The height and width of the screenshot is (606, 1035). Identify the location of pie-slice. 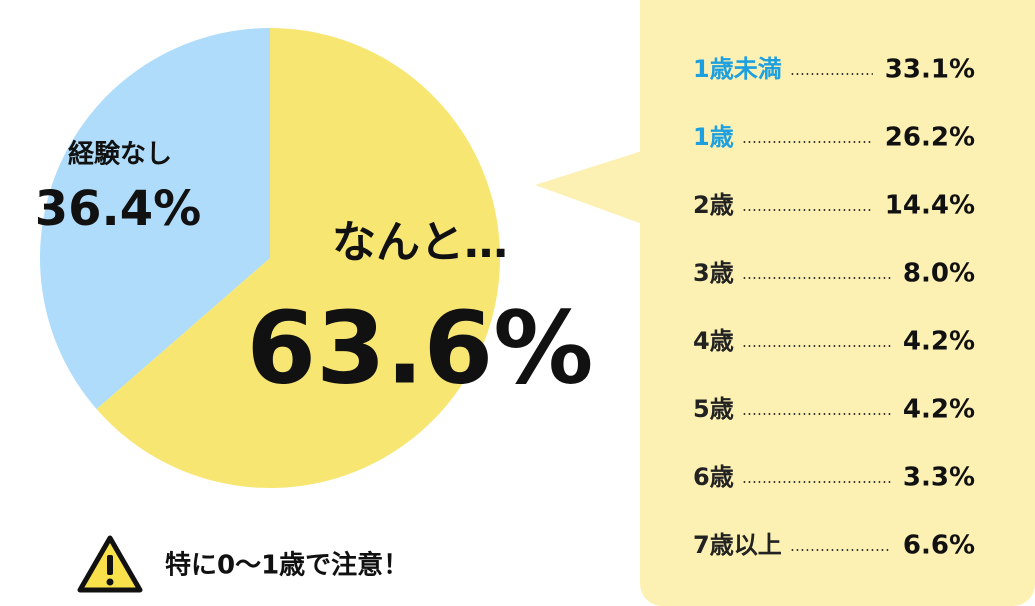
(155, 219).